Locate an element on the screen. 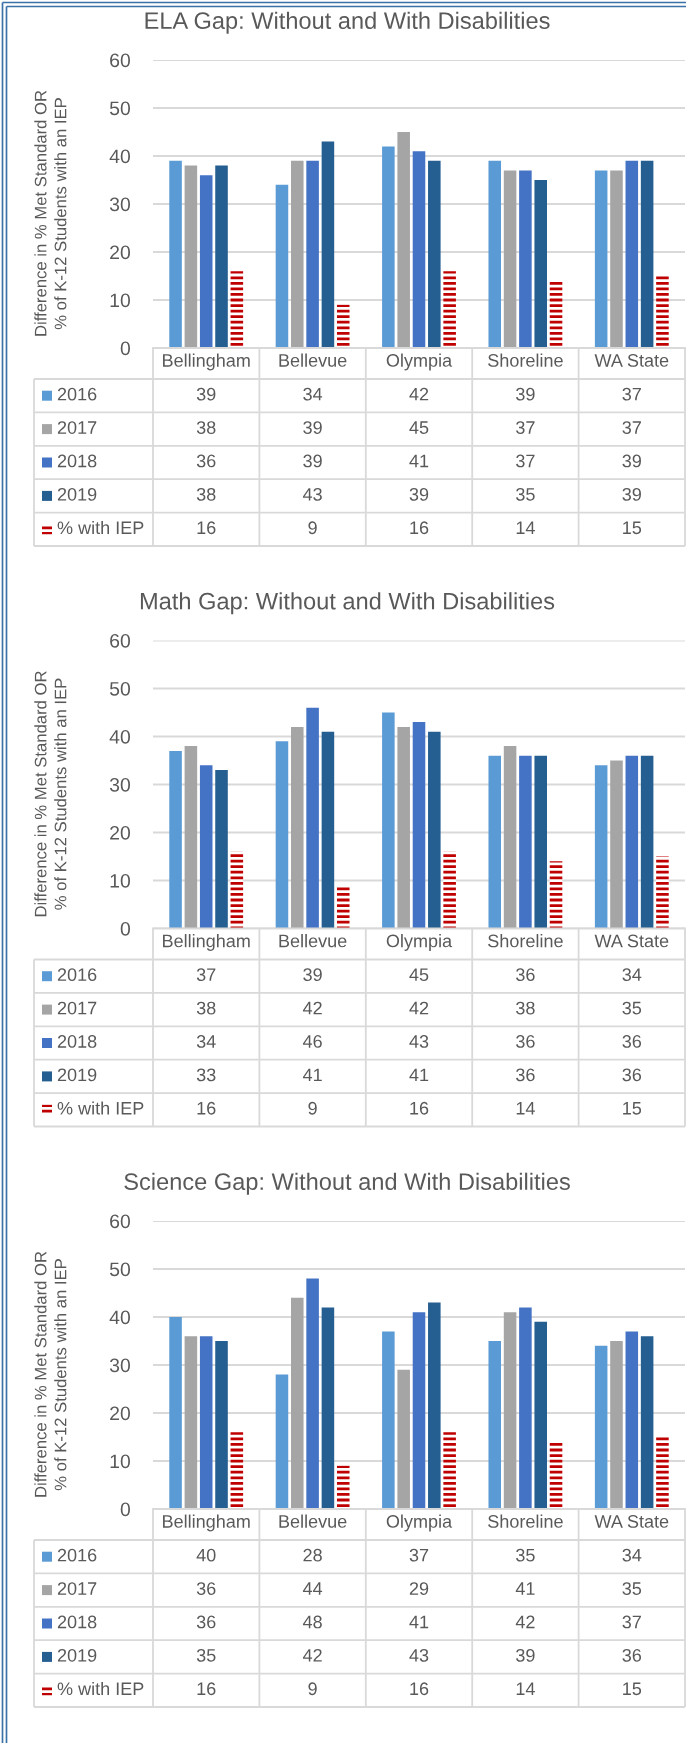 The height and width of the screenshot is (1743, 686). y-axis-title: Difference in % Met Standard OR % of K-12 Students with an IEP is located at coordinates (50, 213).